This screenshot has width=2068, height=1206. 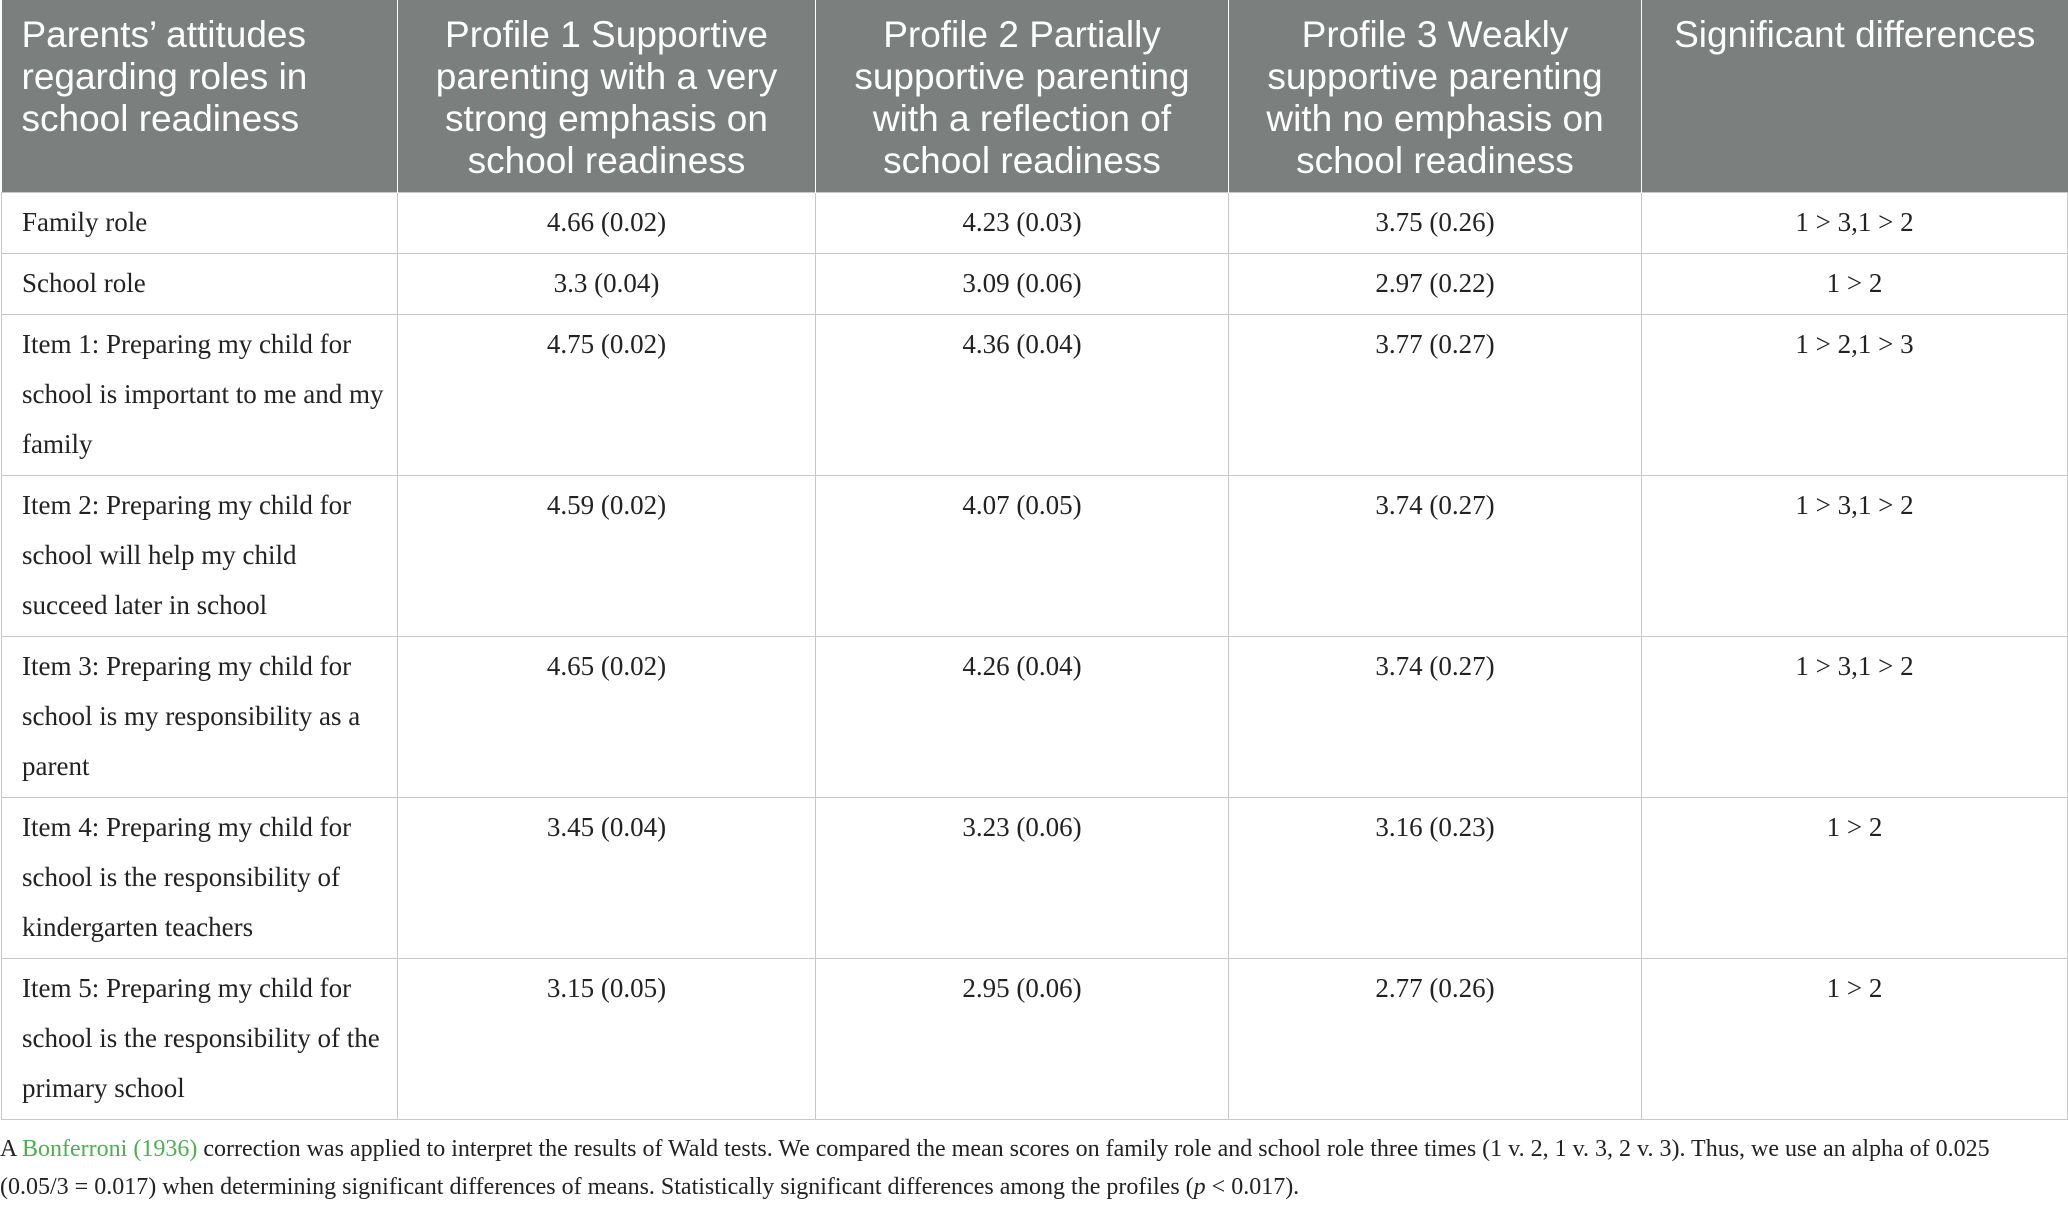 What do you see at coordinates (1199, 1187) in the screenshot?
I see `footnote-p-symbol: p` at bounding box center [1199, 1187].